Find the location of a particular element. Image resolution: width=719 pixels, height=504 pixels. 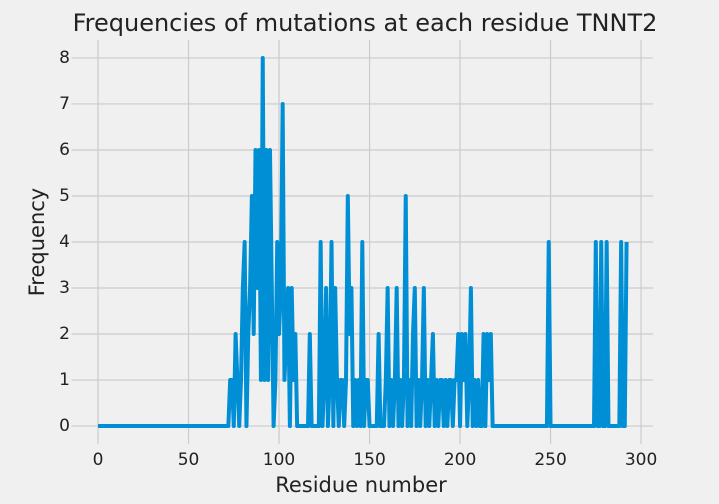

y-tick-label: 7 is located at coordinates (64, 104).